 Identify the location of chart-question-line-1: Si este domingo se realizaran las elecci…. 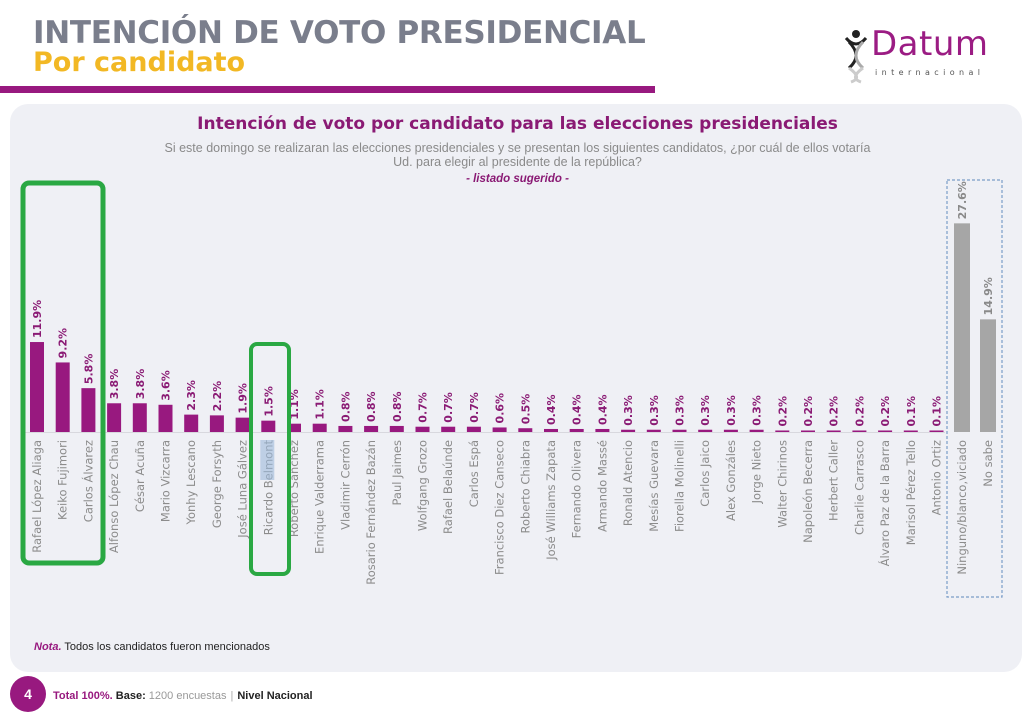
(517, 148).